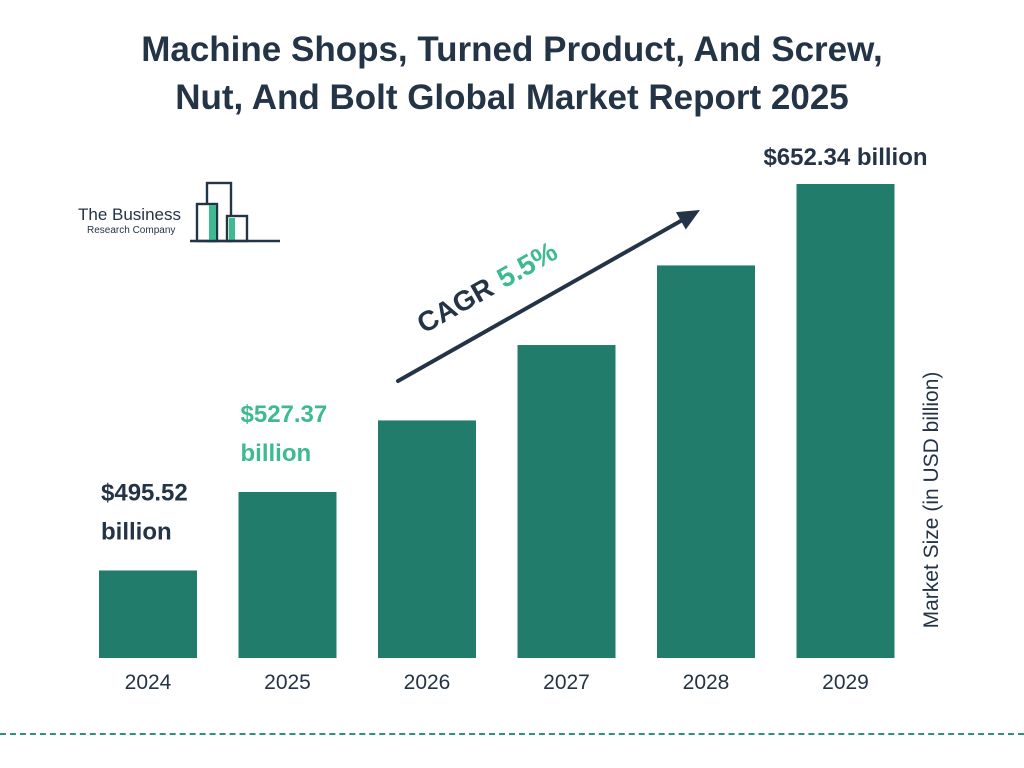 Image resolution: width=1024 pixels, height=768 pixels. I want to click on x-tick-label-2025: 2025, so click(287, 682).